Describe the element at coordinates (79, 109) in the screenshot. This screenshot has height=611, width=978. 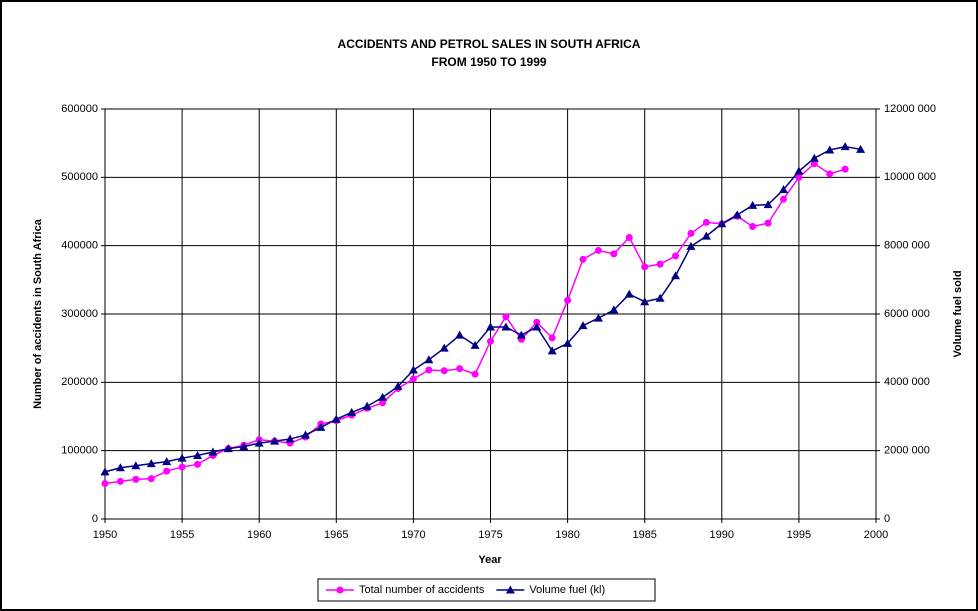
I see `y-tick-label: 600000` at that location.